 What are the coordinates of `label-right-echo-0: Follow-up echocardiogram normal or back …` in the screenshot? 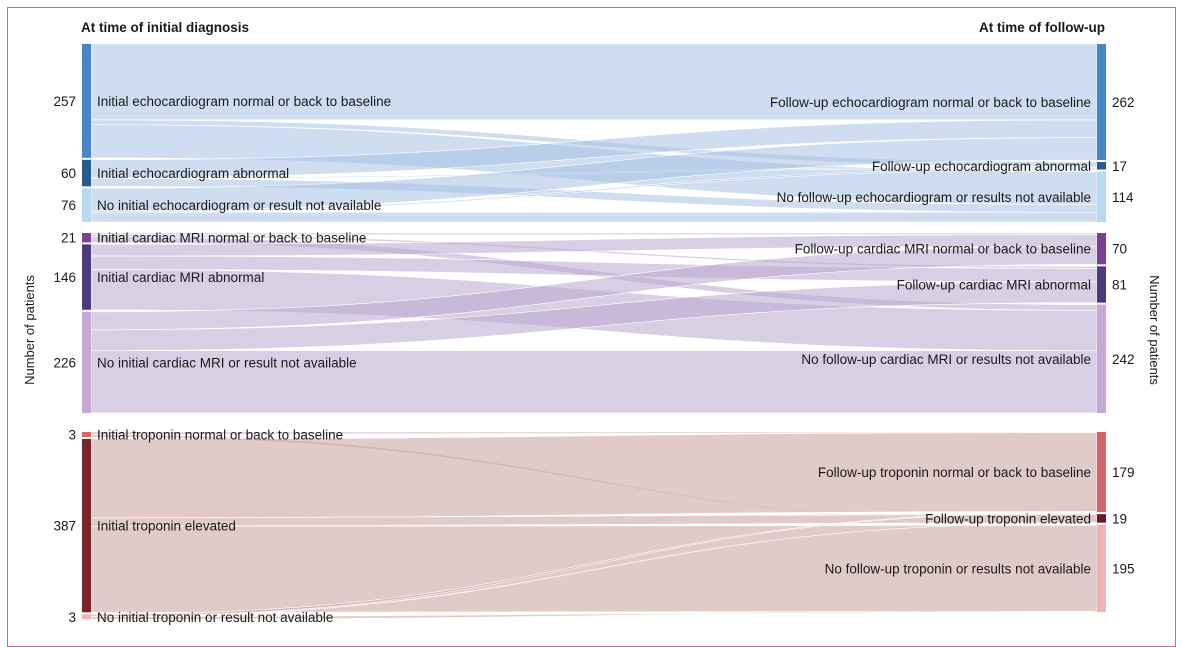 It's located at (930, 102).